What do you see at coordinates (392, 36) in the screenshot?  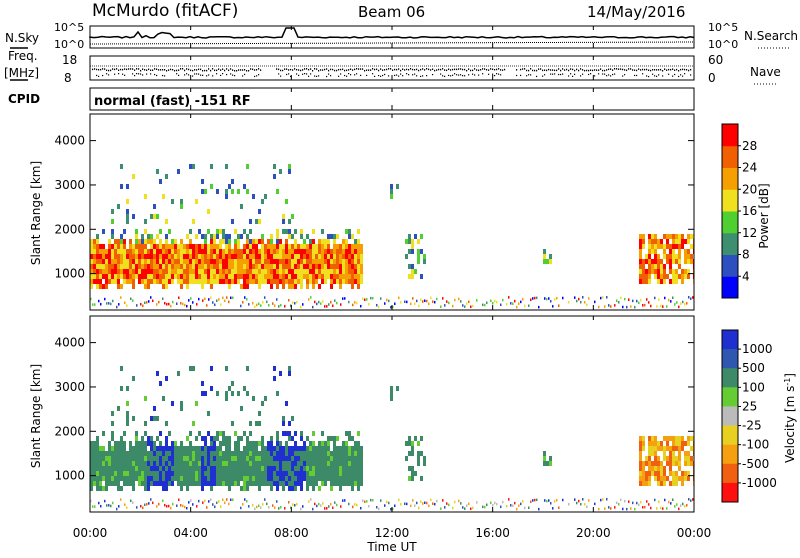 I see `nsky-trace` at bounding box center [392, 36].